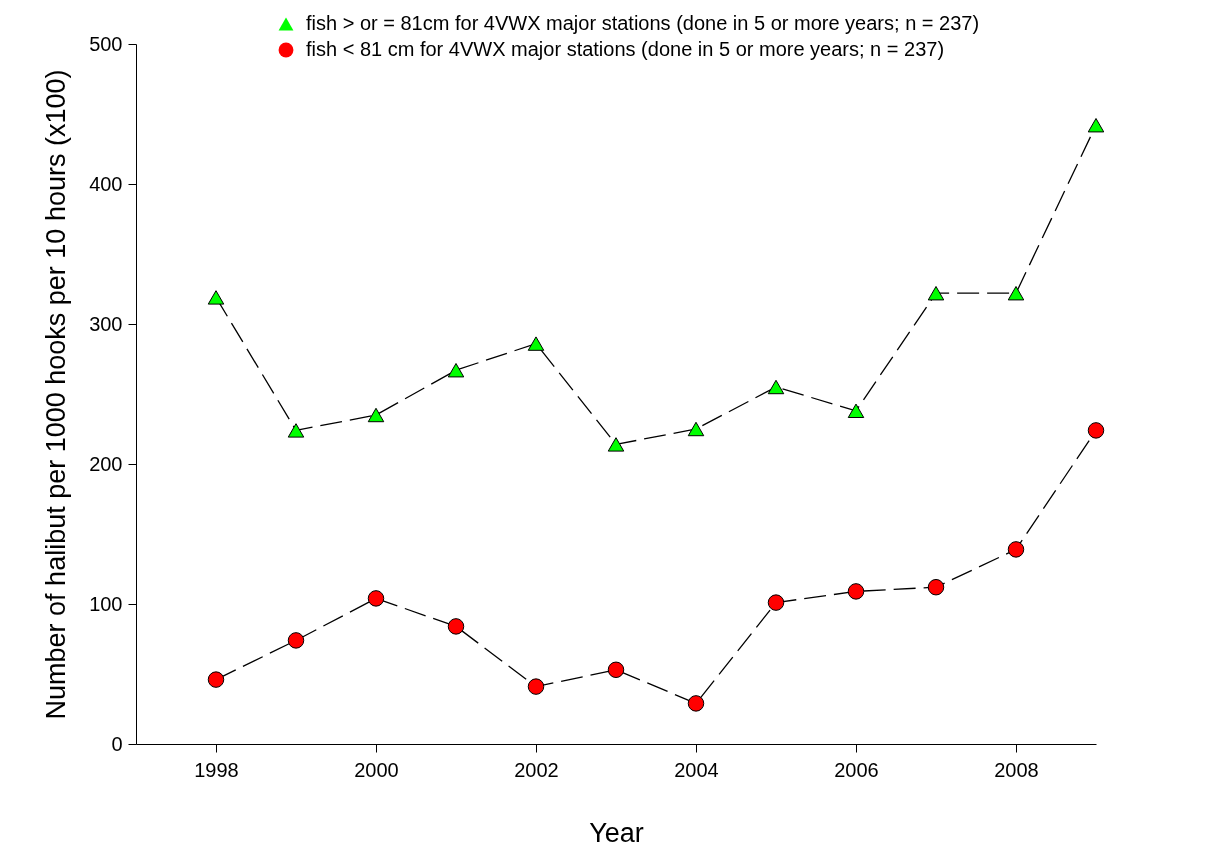 The width and height of the screenshot is (1225, 863). What do you see at coordinates (1016, 769) in the screenshot?
I see `x-tick-label: 2008` at bounding box center [1016, 769].